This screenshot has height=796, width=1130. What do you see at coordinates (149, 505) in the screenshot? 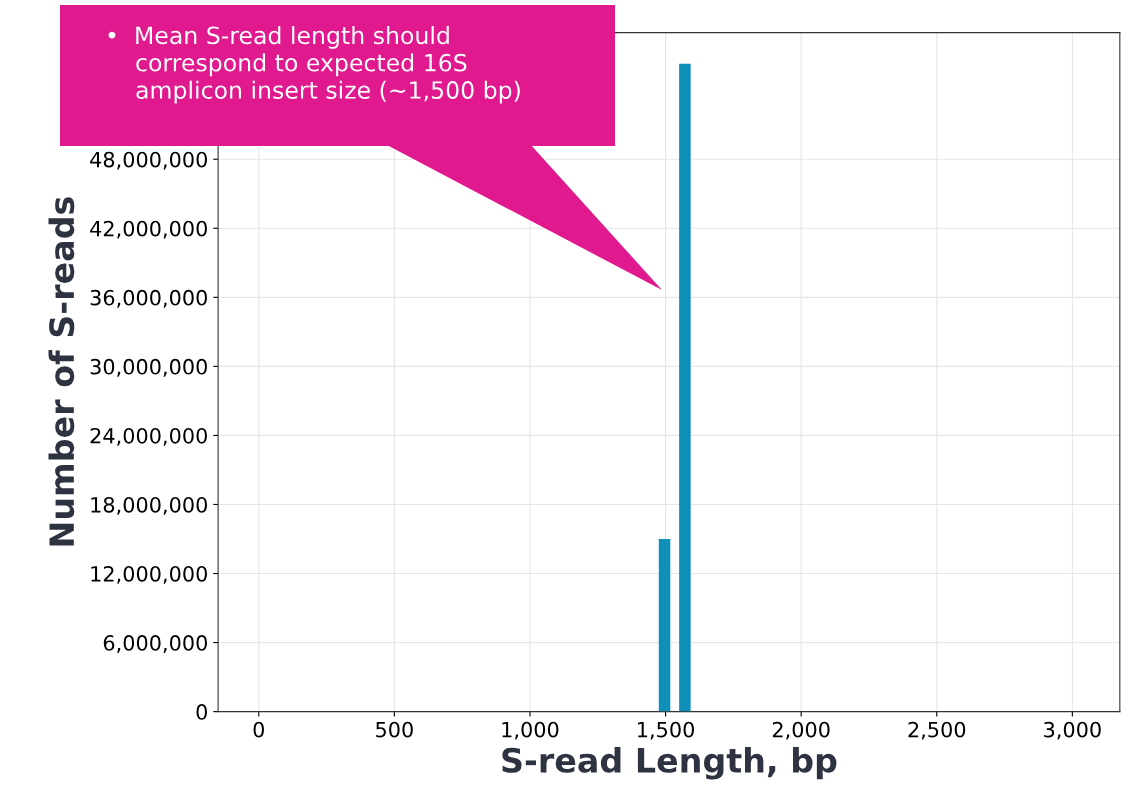
I see `y-tick-label: 18,000,000` at bounding box center [149, 505].